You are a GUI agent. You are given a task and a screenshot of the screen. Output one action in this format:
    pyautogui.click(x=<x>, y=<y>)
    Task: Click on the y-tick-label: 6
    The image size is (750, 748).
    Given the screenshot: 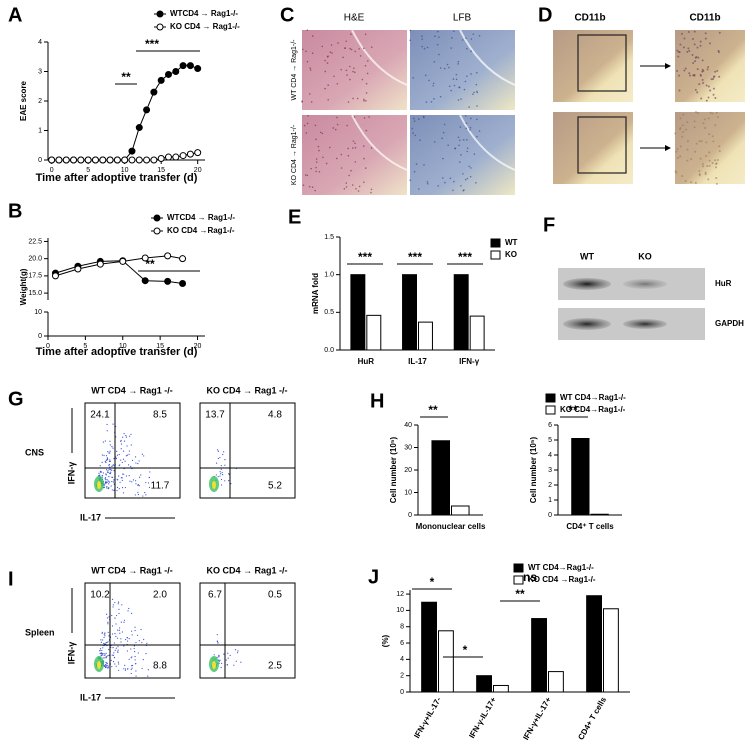 What is the action you would take?
    pyautogui.click(x=550, y=425)
    